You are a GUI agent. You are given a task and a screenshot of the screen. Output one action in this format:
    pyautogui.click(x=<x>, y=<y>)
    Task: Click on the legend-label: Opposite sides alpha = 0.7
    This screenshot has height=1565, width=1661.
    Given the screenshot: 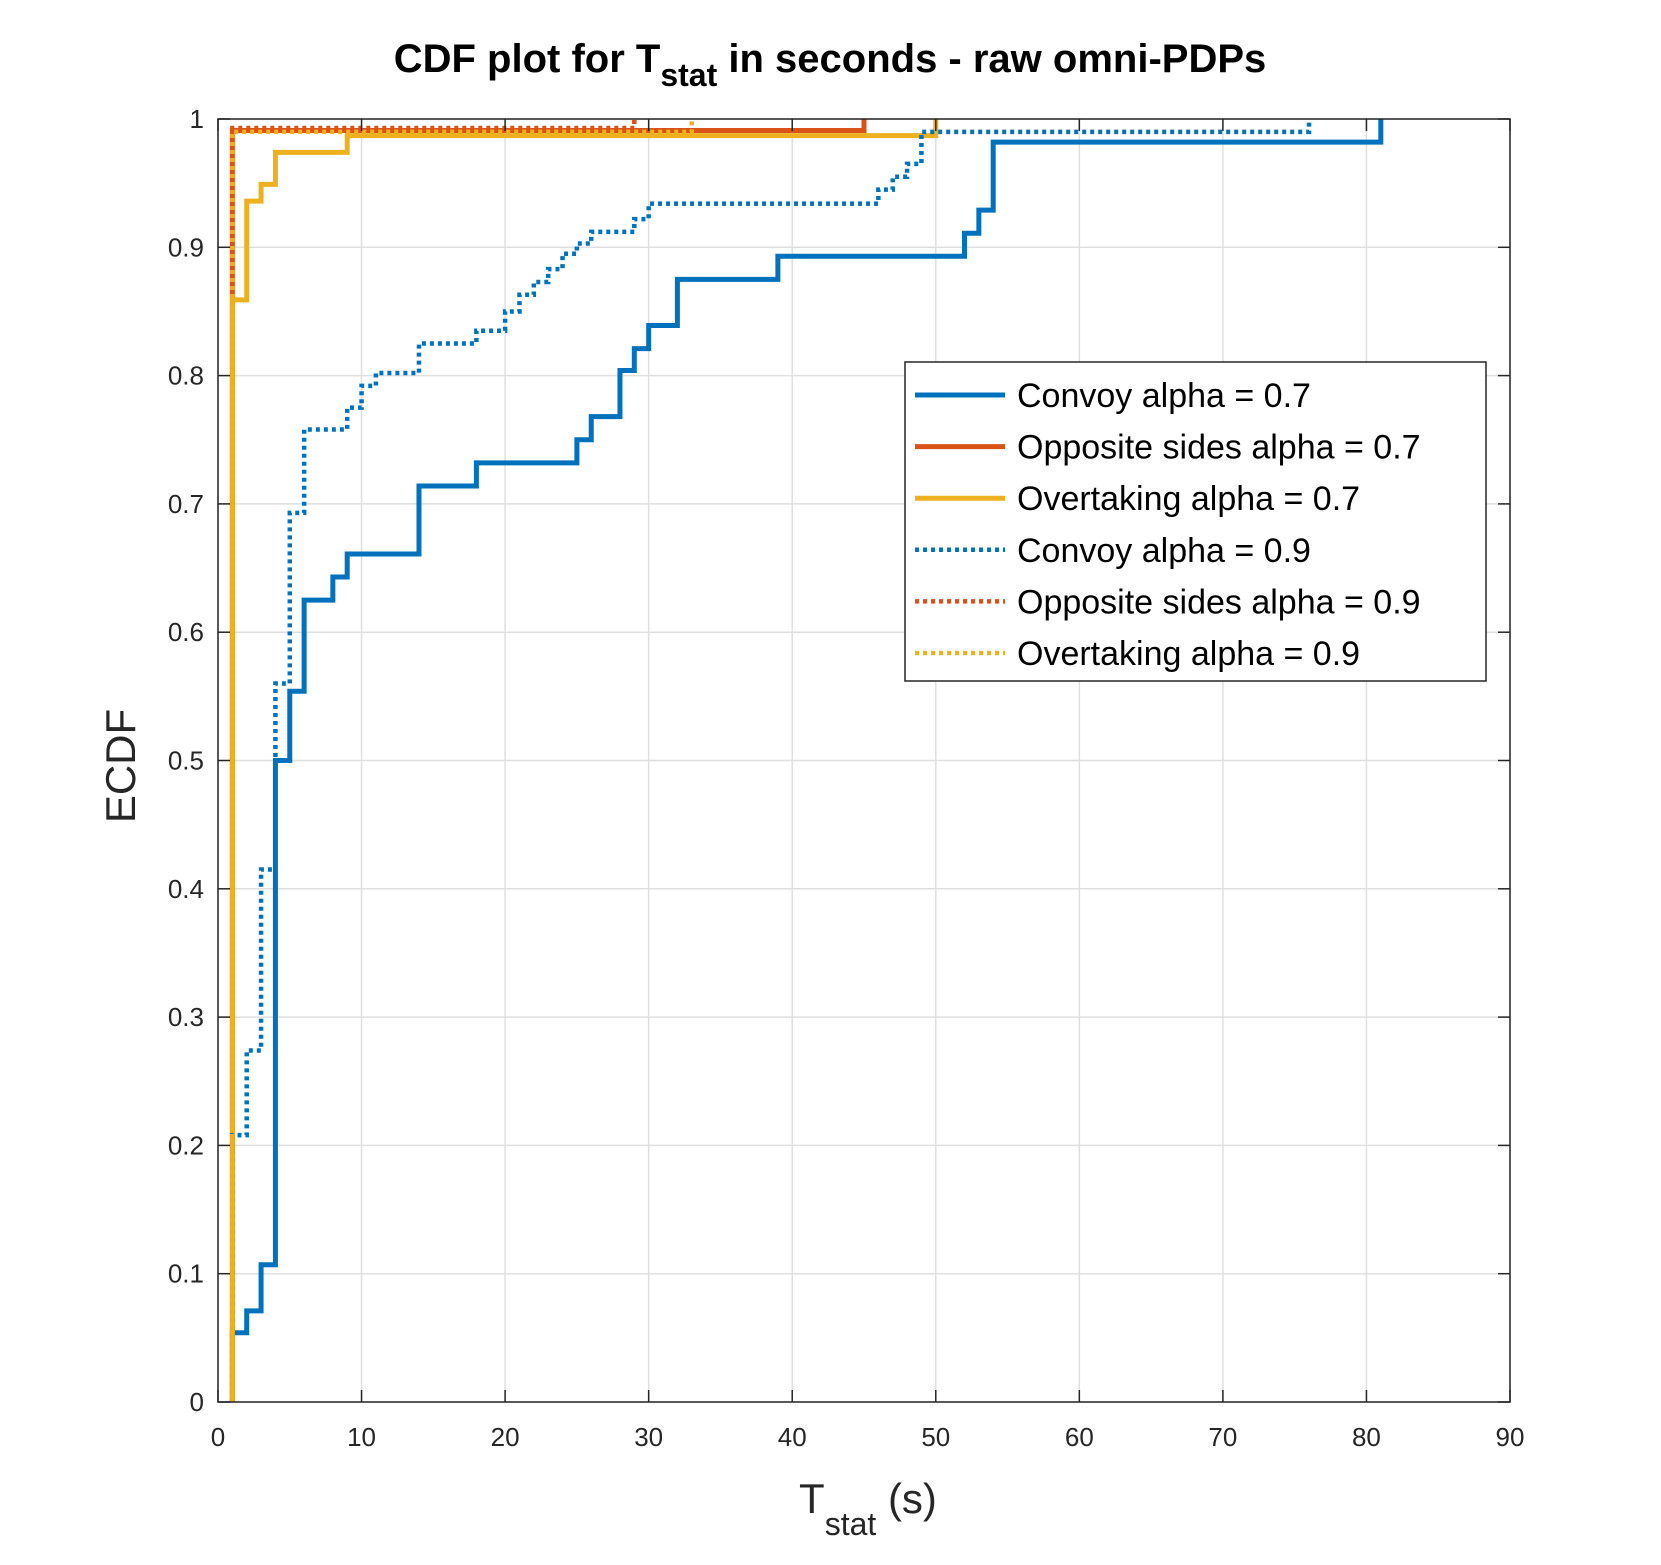 What is the action you would take?
    pyautogui.click(x=1219, y=448)
    